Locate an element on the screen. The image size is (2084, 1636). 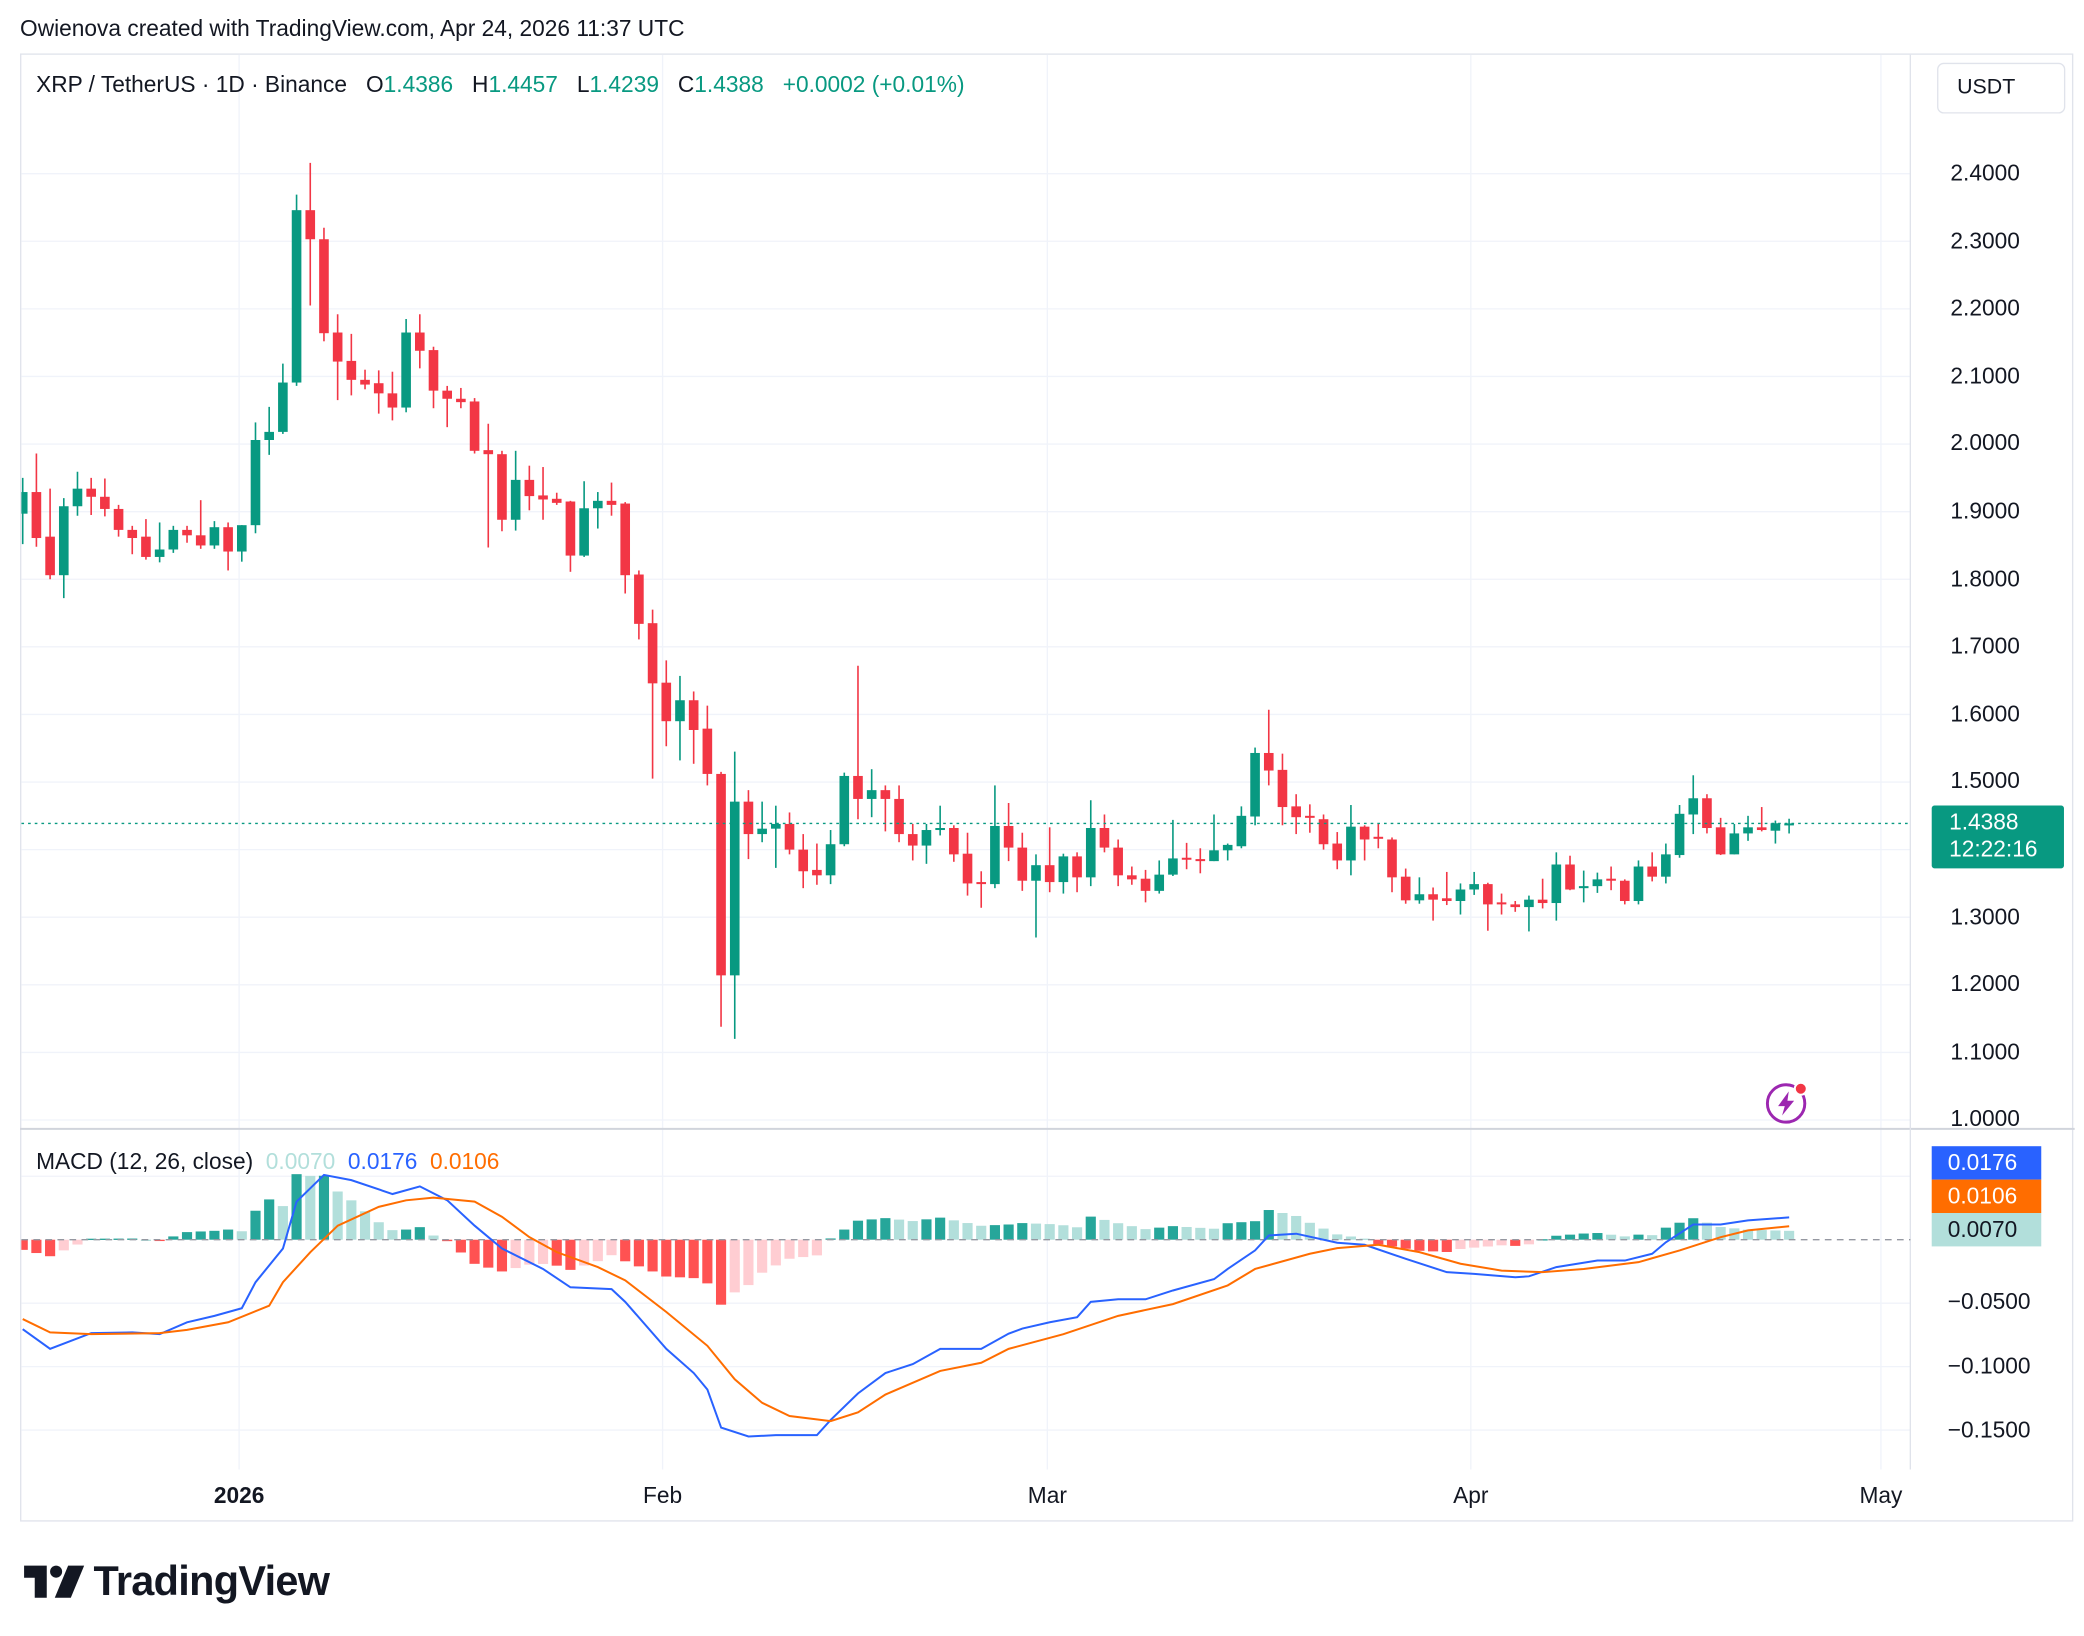
macd-title: MACD (12, 26, close) is located at coordinates (145, 1161).